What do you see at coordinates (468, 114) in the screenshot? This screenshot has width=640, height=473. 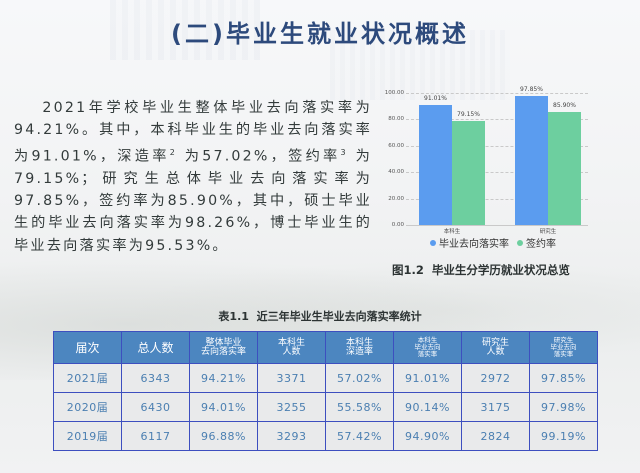 I see `bar-value-label: 79.15%` at bounding box center [468, 114].